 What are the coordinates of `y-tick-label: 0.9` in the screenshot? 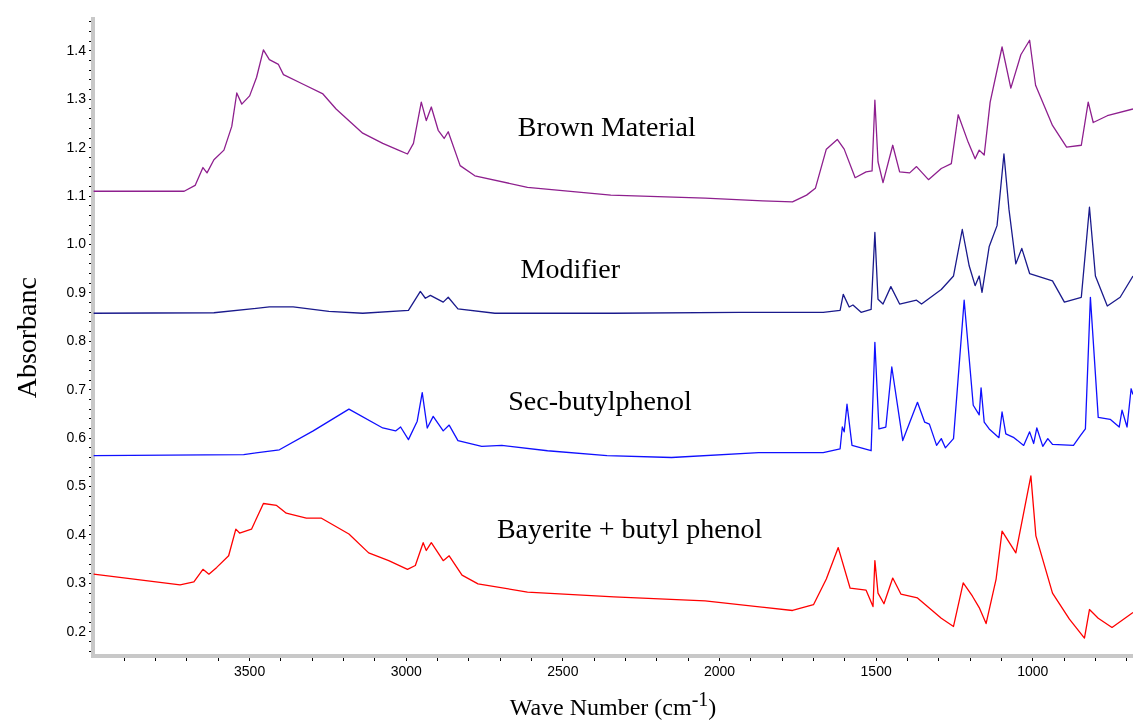 It's located at (76, 291).